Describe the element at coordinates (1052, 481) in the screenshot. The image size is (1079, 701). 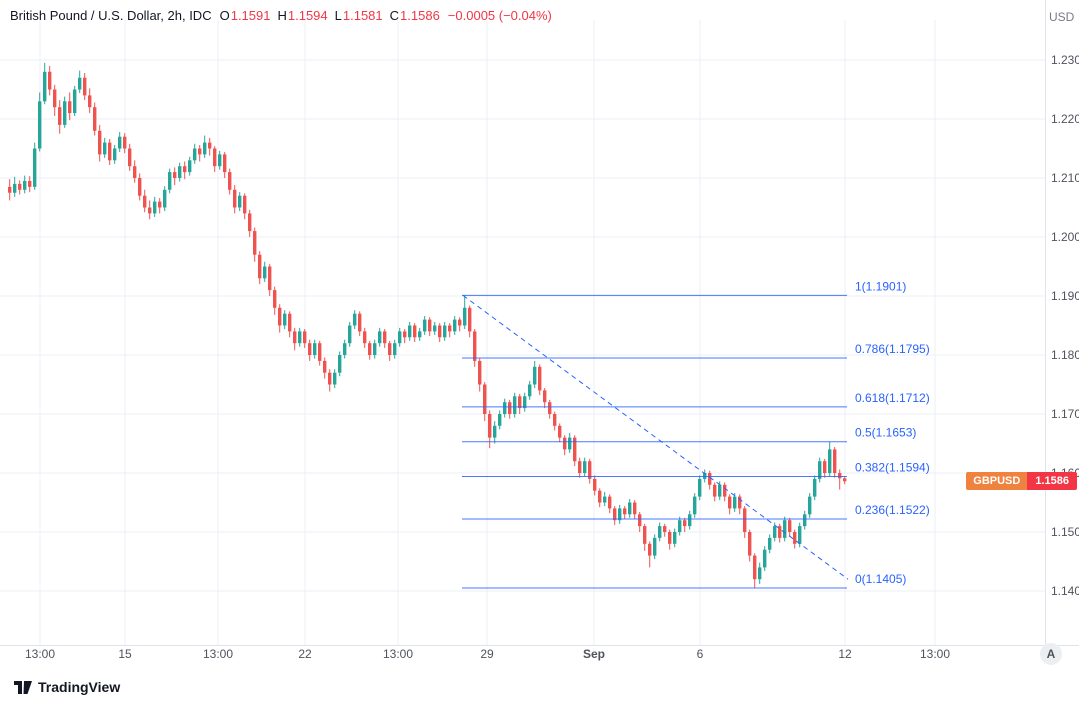
I see `badge-price: 1.1586` at that location.